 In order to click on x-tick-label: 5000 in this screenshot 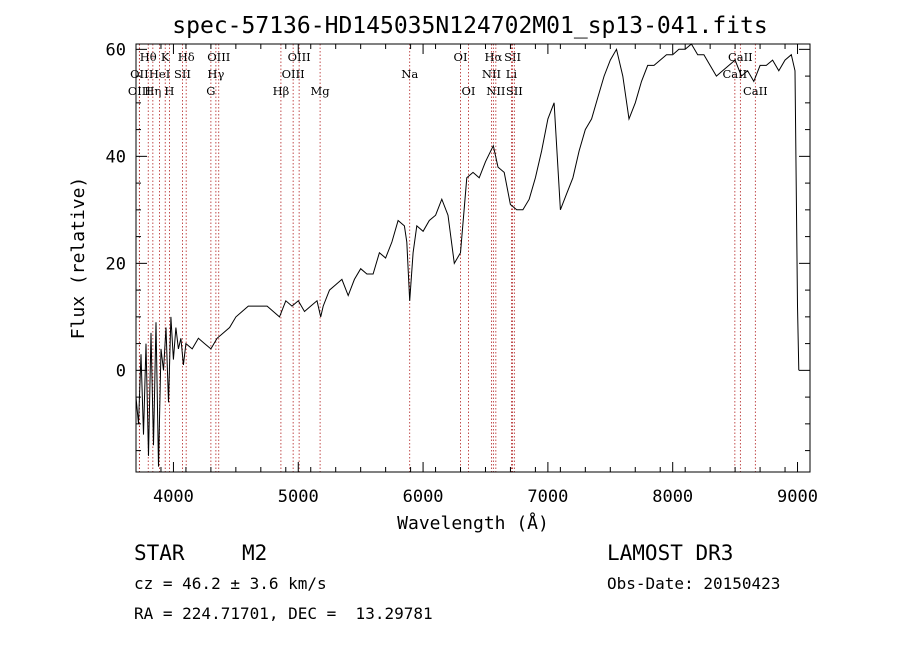, I will do `click(298, 497)`.